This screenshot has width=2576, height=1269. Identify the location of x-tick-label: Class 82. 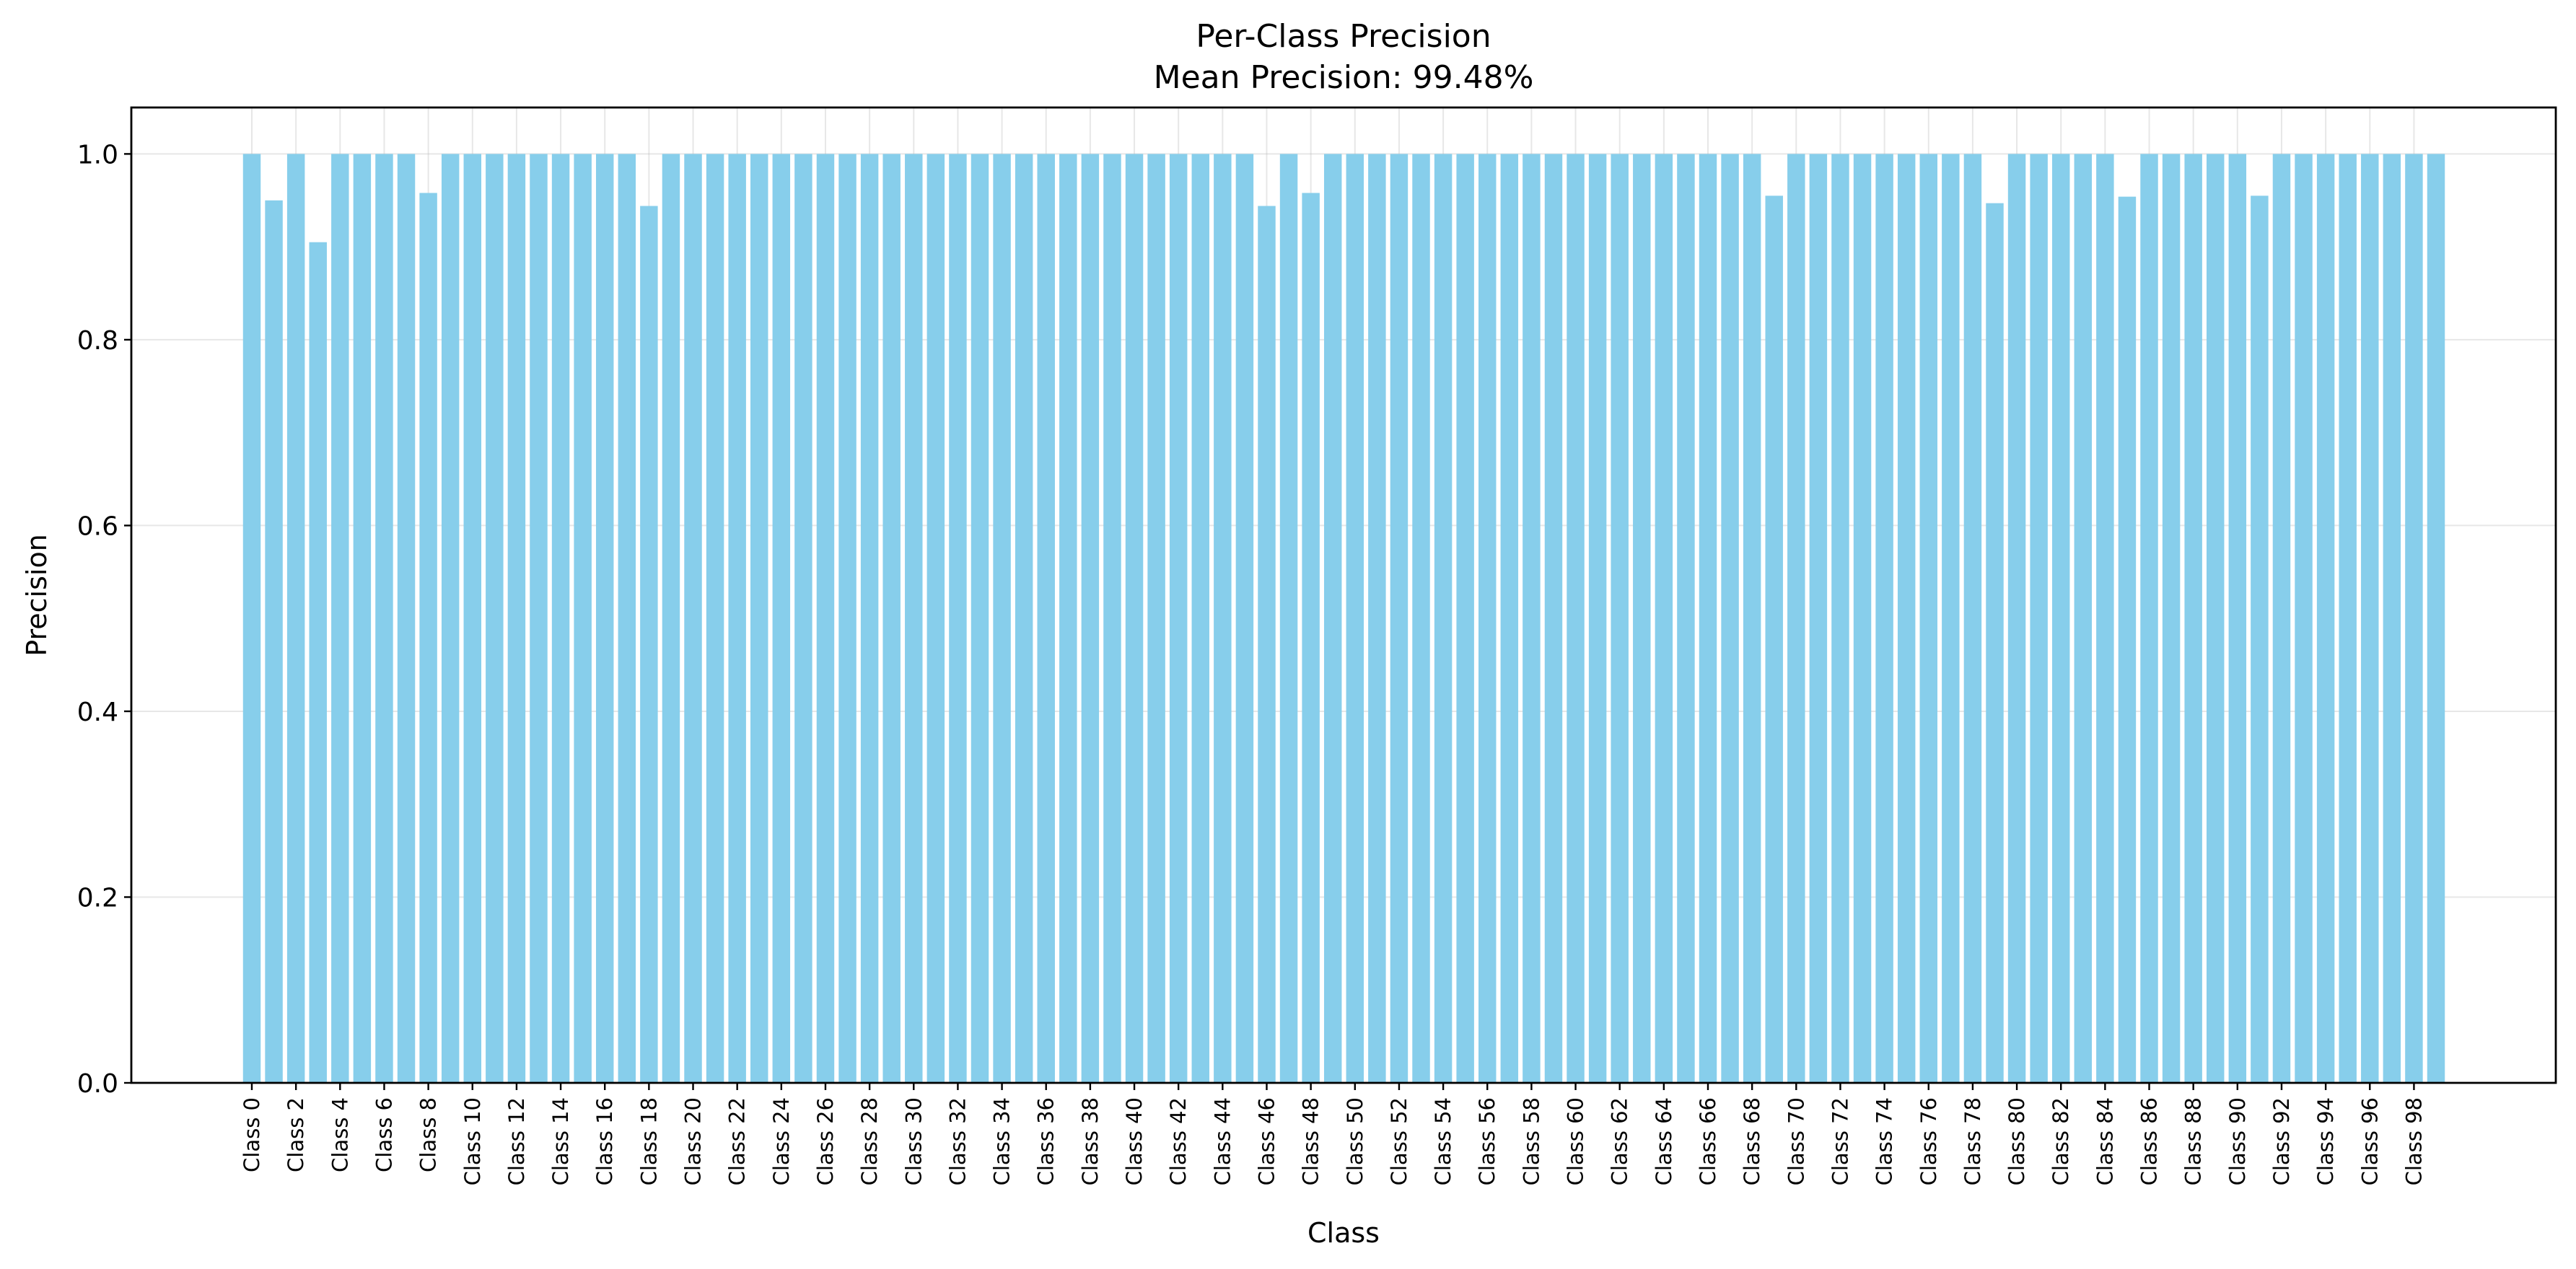
(2061, 1141).